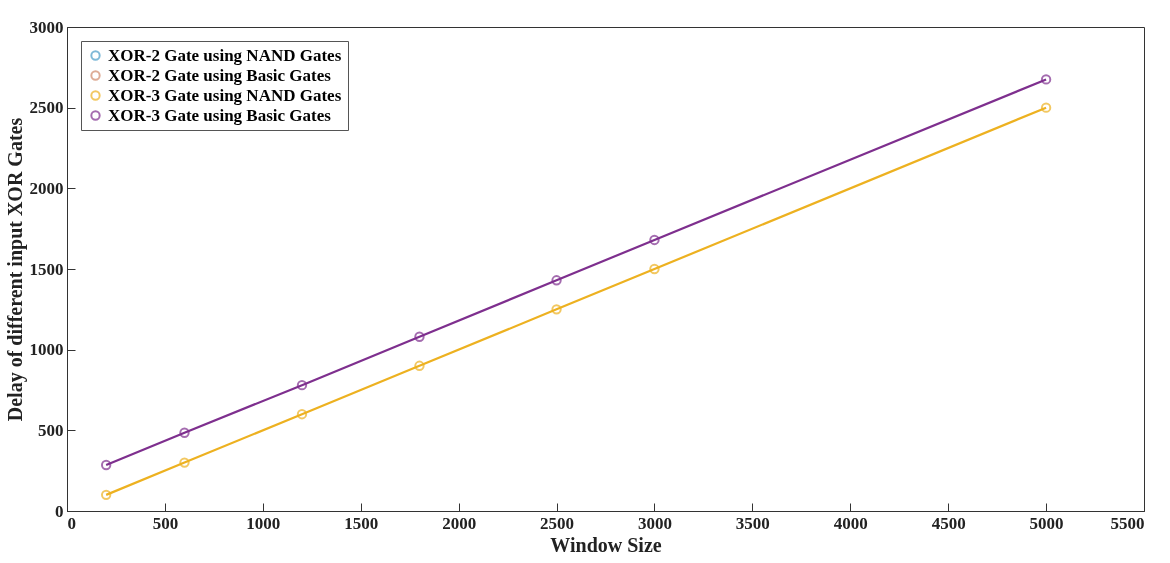 The width and height of the screenshot is (1170, 563). I want to click on x-tick-label: 3500, so click(752, 523).